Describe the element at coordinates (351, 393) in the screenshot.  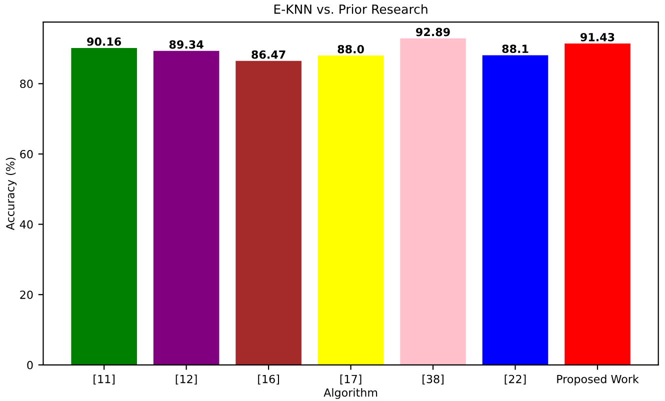
I see `x-axis-title: Algorithm` at that location.